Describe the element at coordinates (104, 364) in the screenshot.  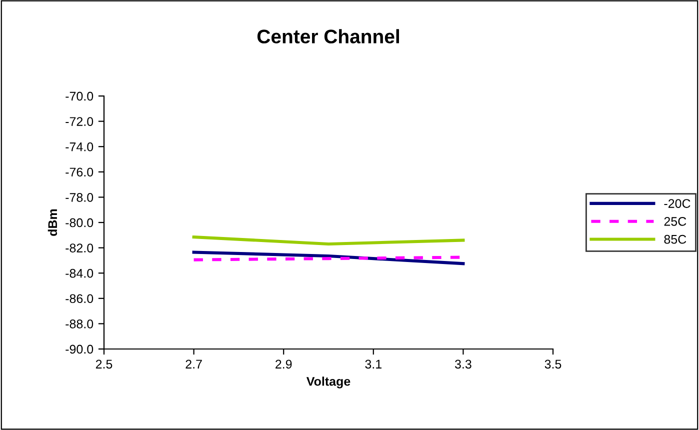
I see `x-tick-label: 2.5` at that location.